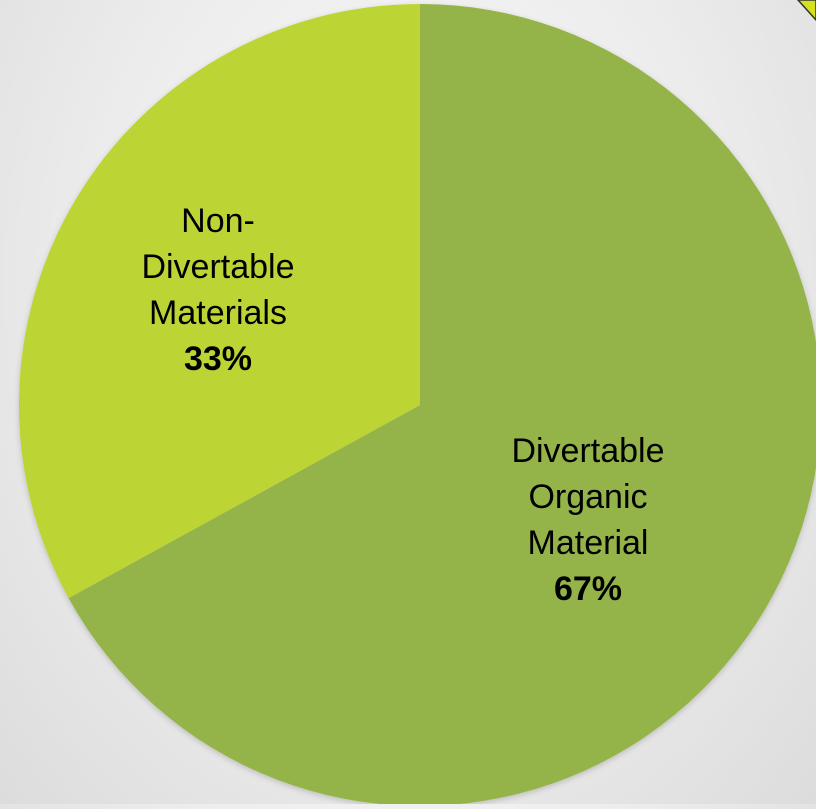  I want to click on corner-decoration, so click(806, 11).